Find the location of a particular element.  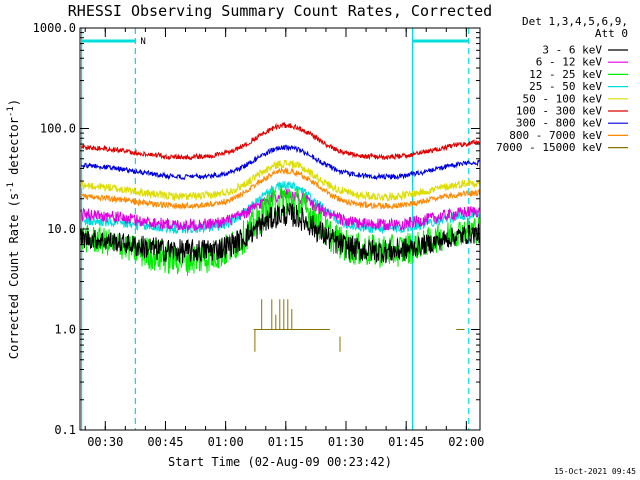

y-tick-label: 1.0 is located at coordinates (65, 330).